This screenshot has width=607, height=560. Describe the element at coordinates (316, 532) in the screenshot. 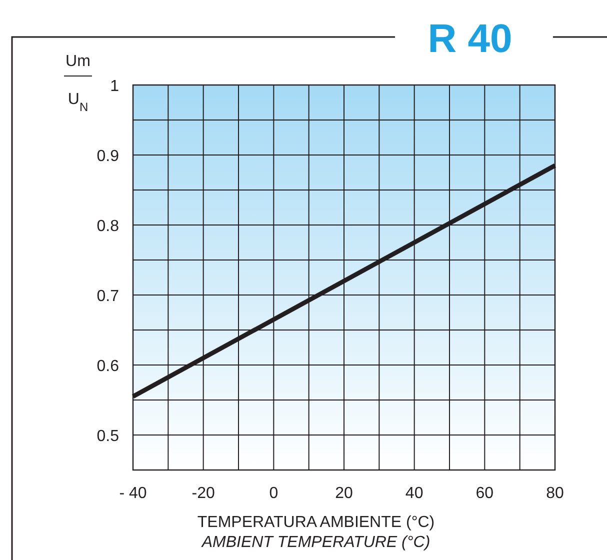

I see `x-axis-title: TEMPERATURA AMBIENTE (°C) AMBIENT TEMPERATURE (°C)` at that location.